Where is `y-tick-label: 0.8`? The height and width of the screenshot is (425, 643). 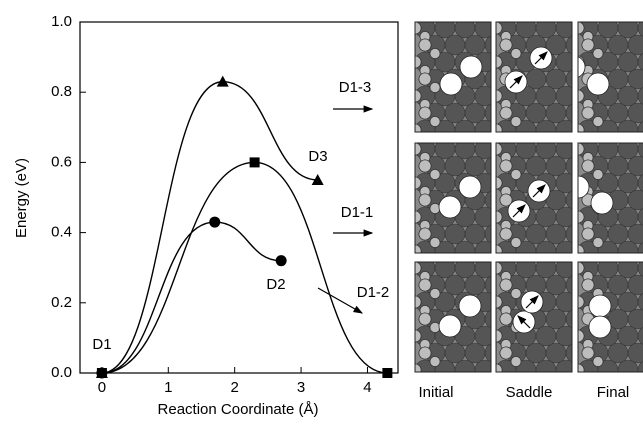 y-tick-label: 0.8 is located at coordinates (61, 91).